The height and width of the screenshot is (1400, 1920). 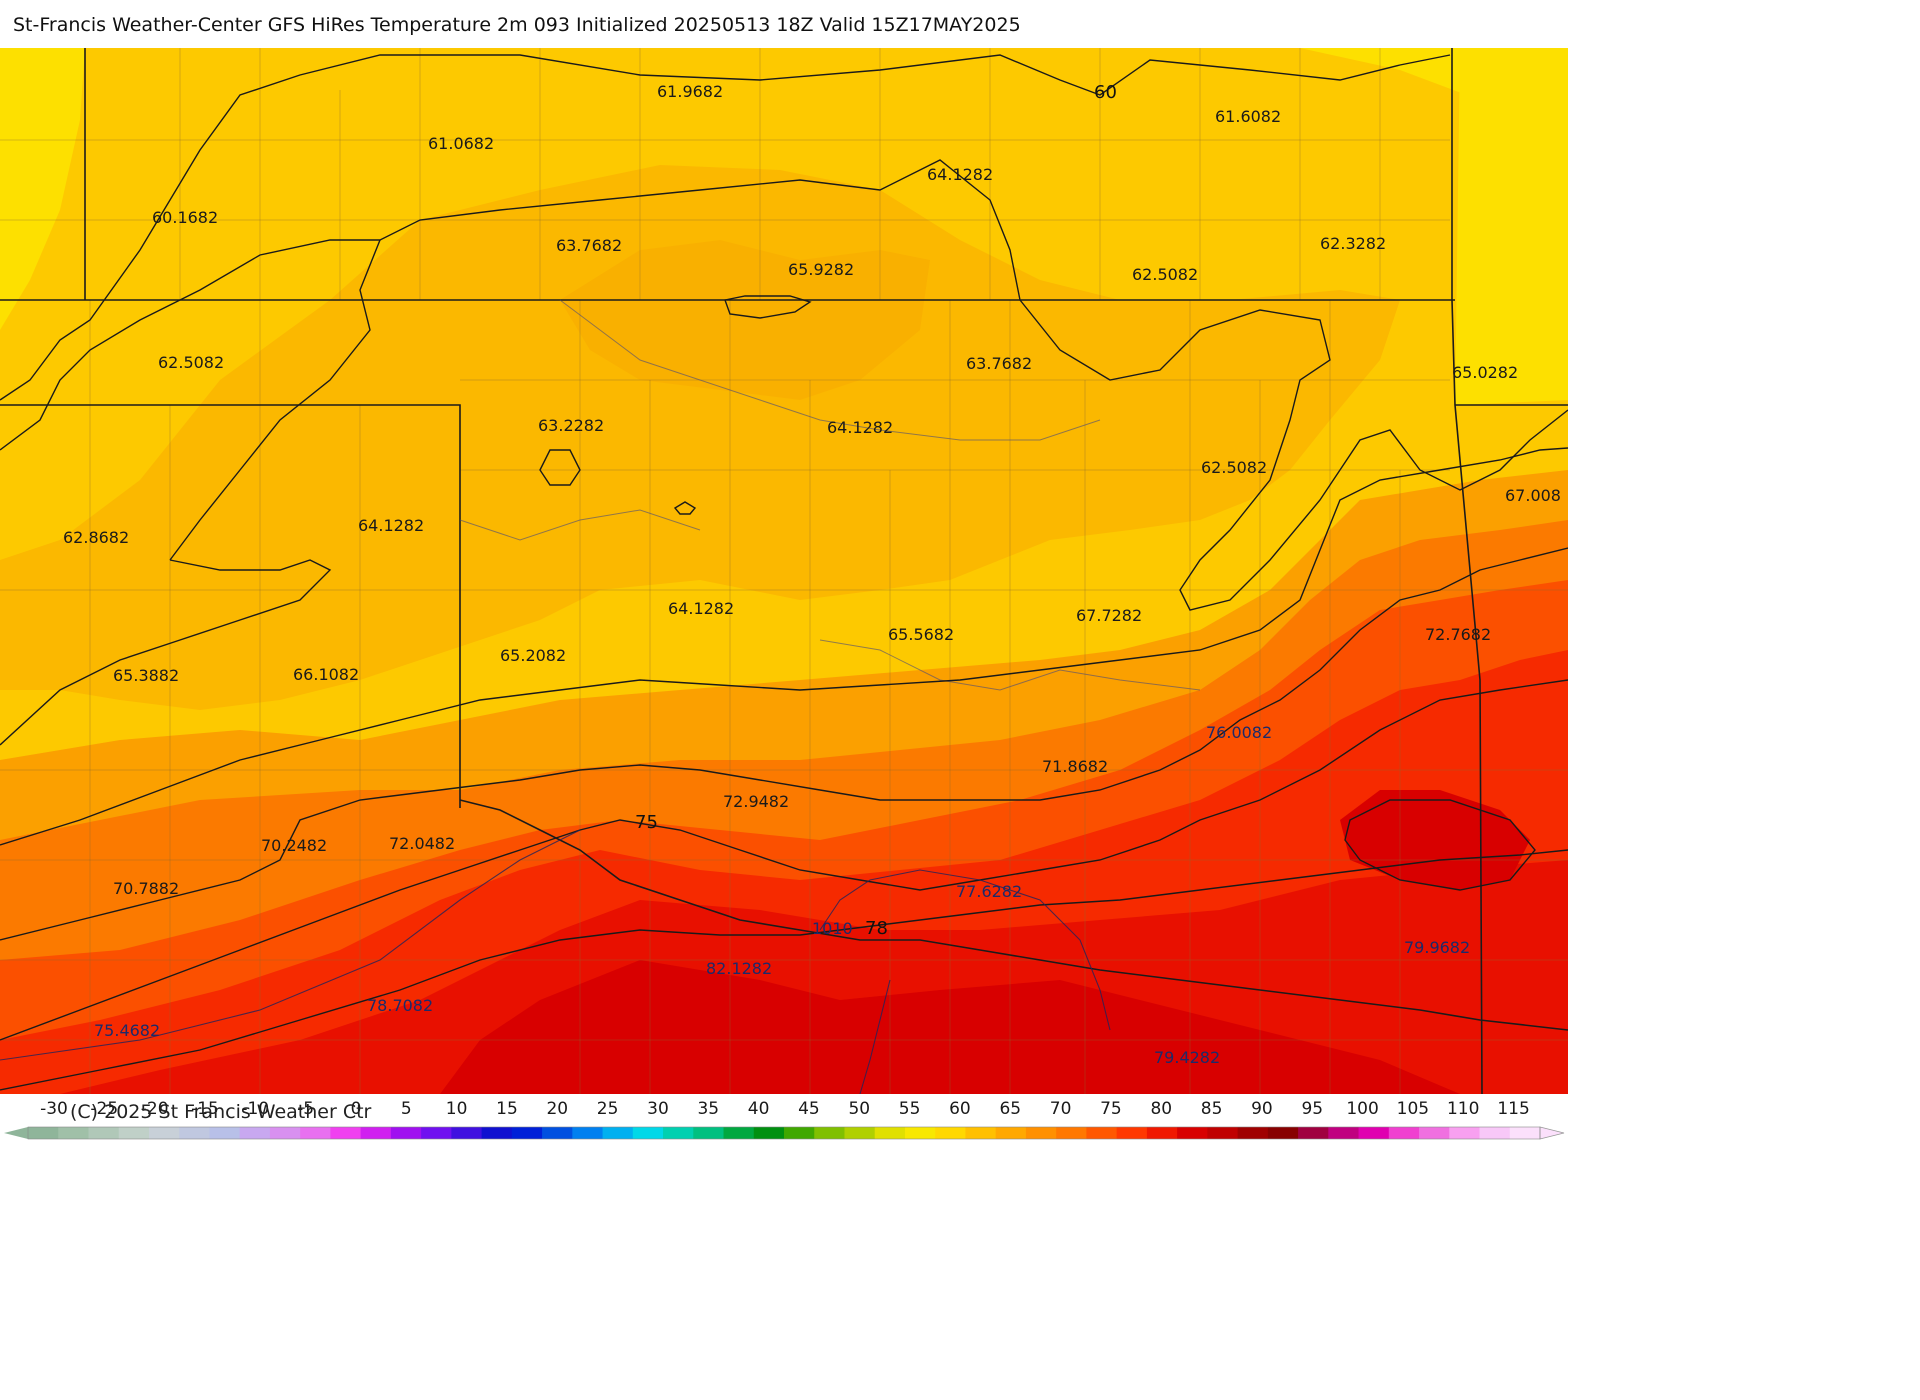 I want to click on point-value: 78.7082, so click(x=400, y=1005).